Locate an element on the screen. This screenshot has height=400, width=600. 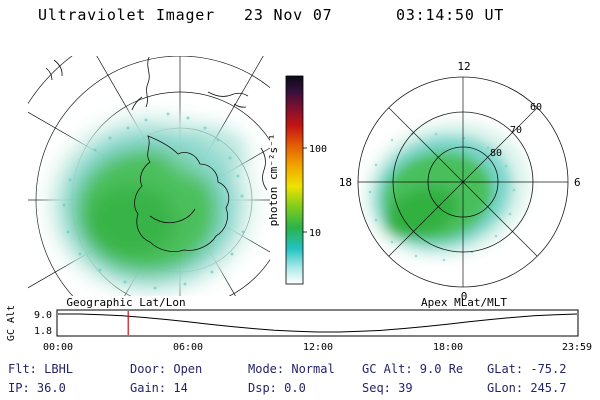
status-door: Door: Open is located at coordinates (166, 369).